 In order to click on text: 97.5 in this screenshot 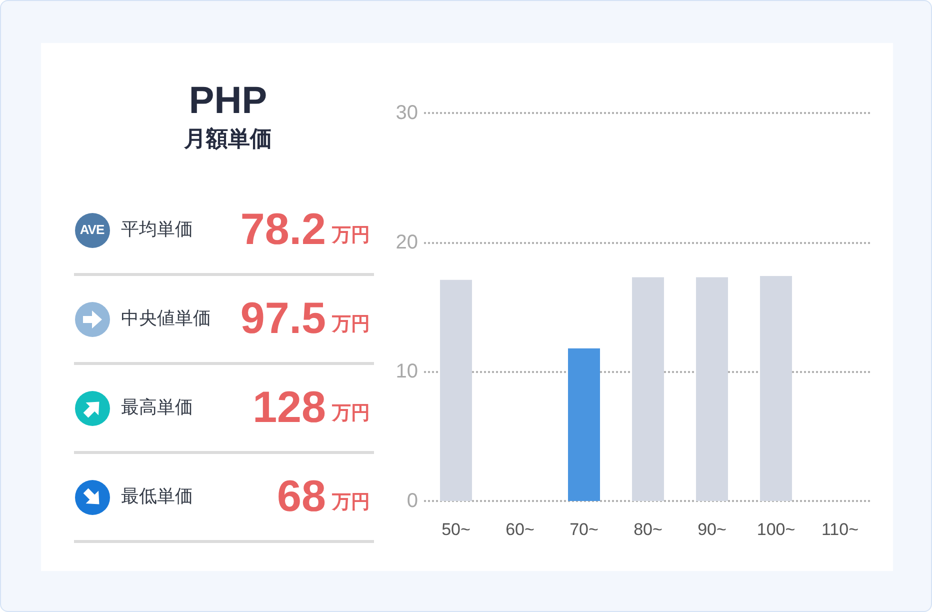, I will do `click(283, 318)`.